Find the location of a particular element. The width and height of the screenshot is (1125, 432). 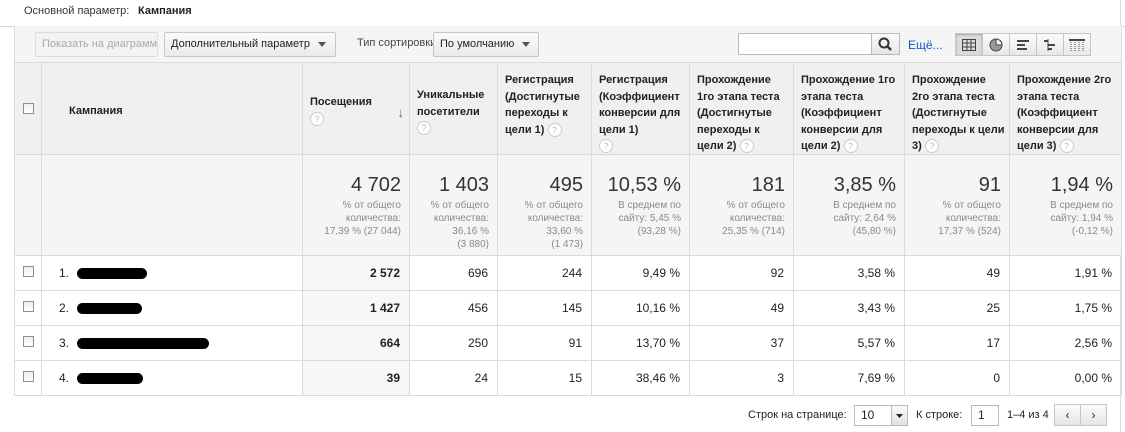

row-number: 1. is located at coordinates (64, 273).